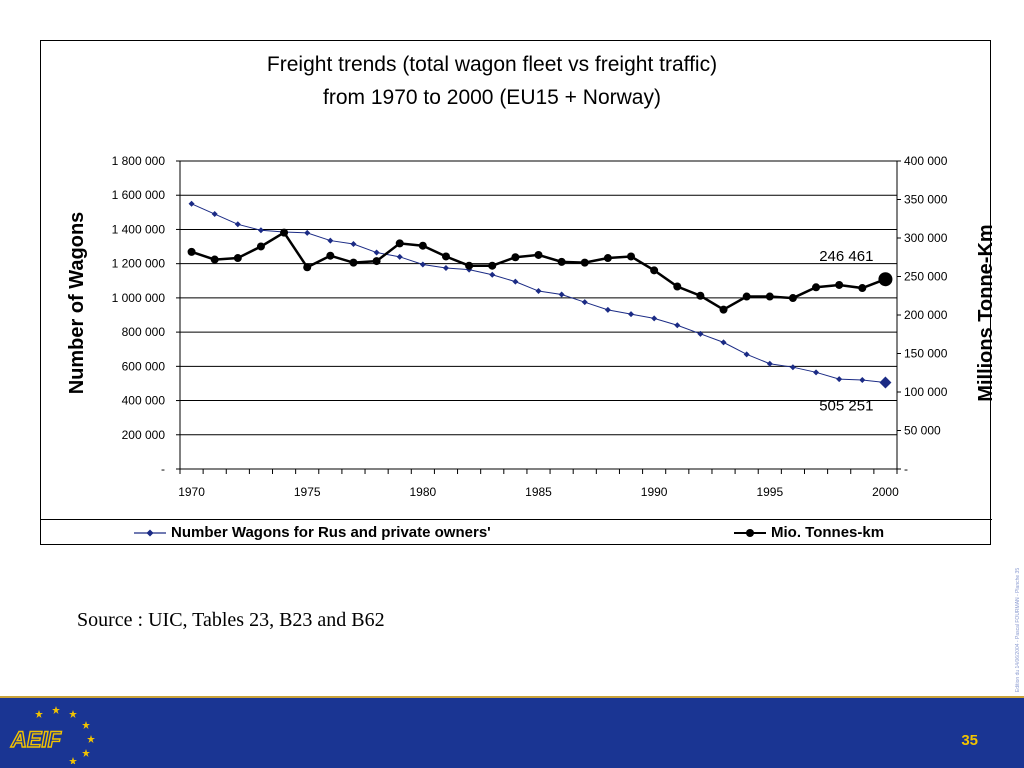 This screenshot has width=1024, height=768. I want to click on legend-circle-marker-icon, so click(750, 532).